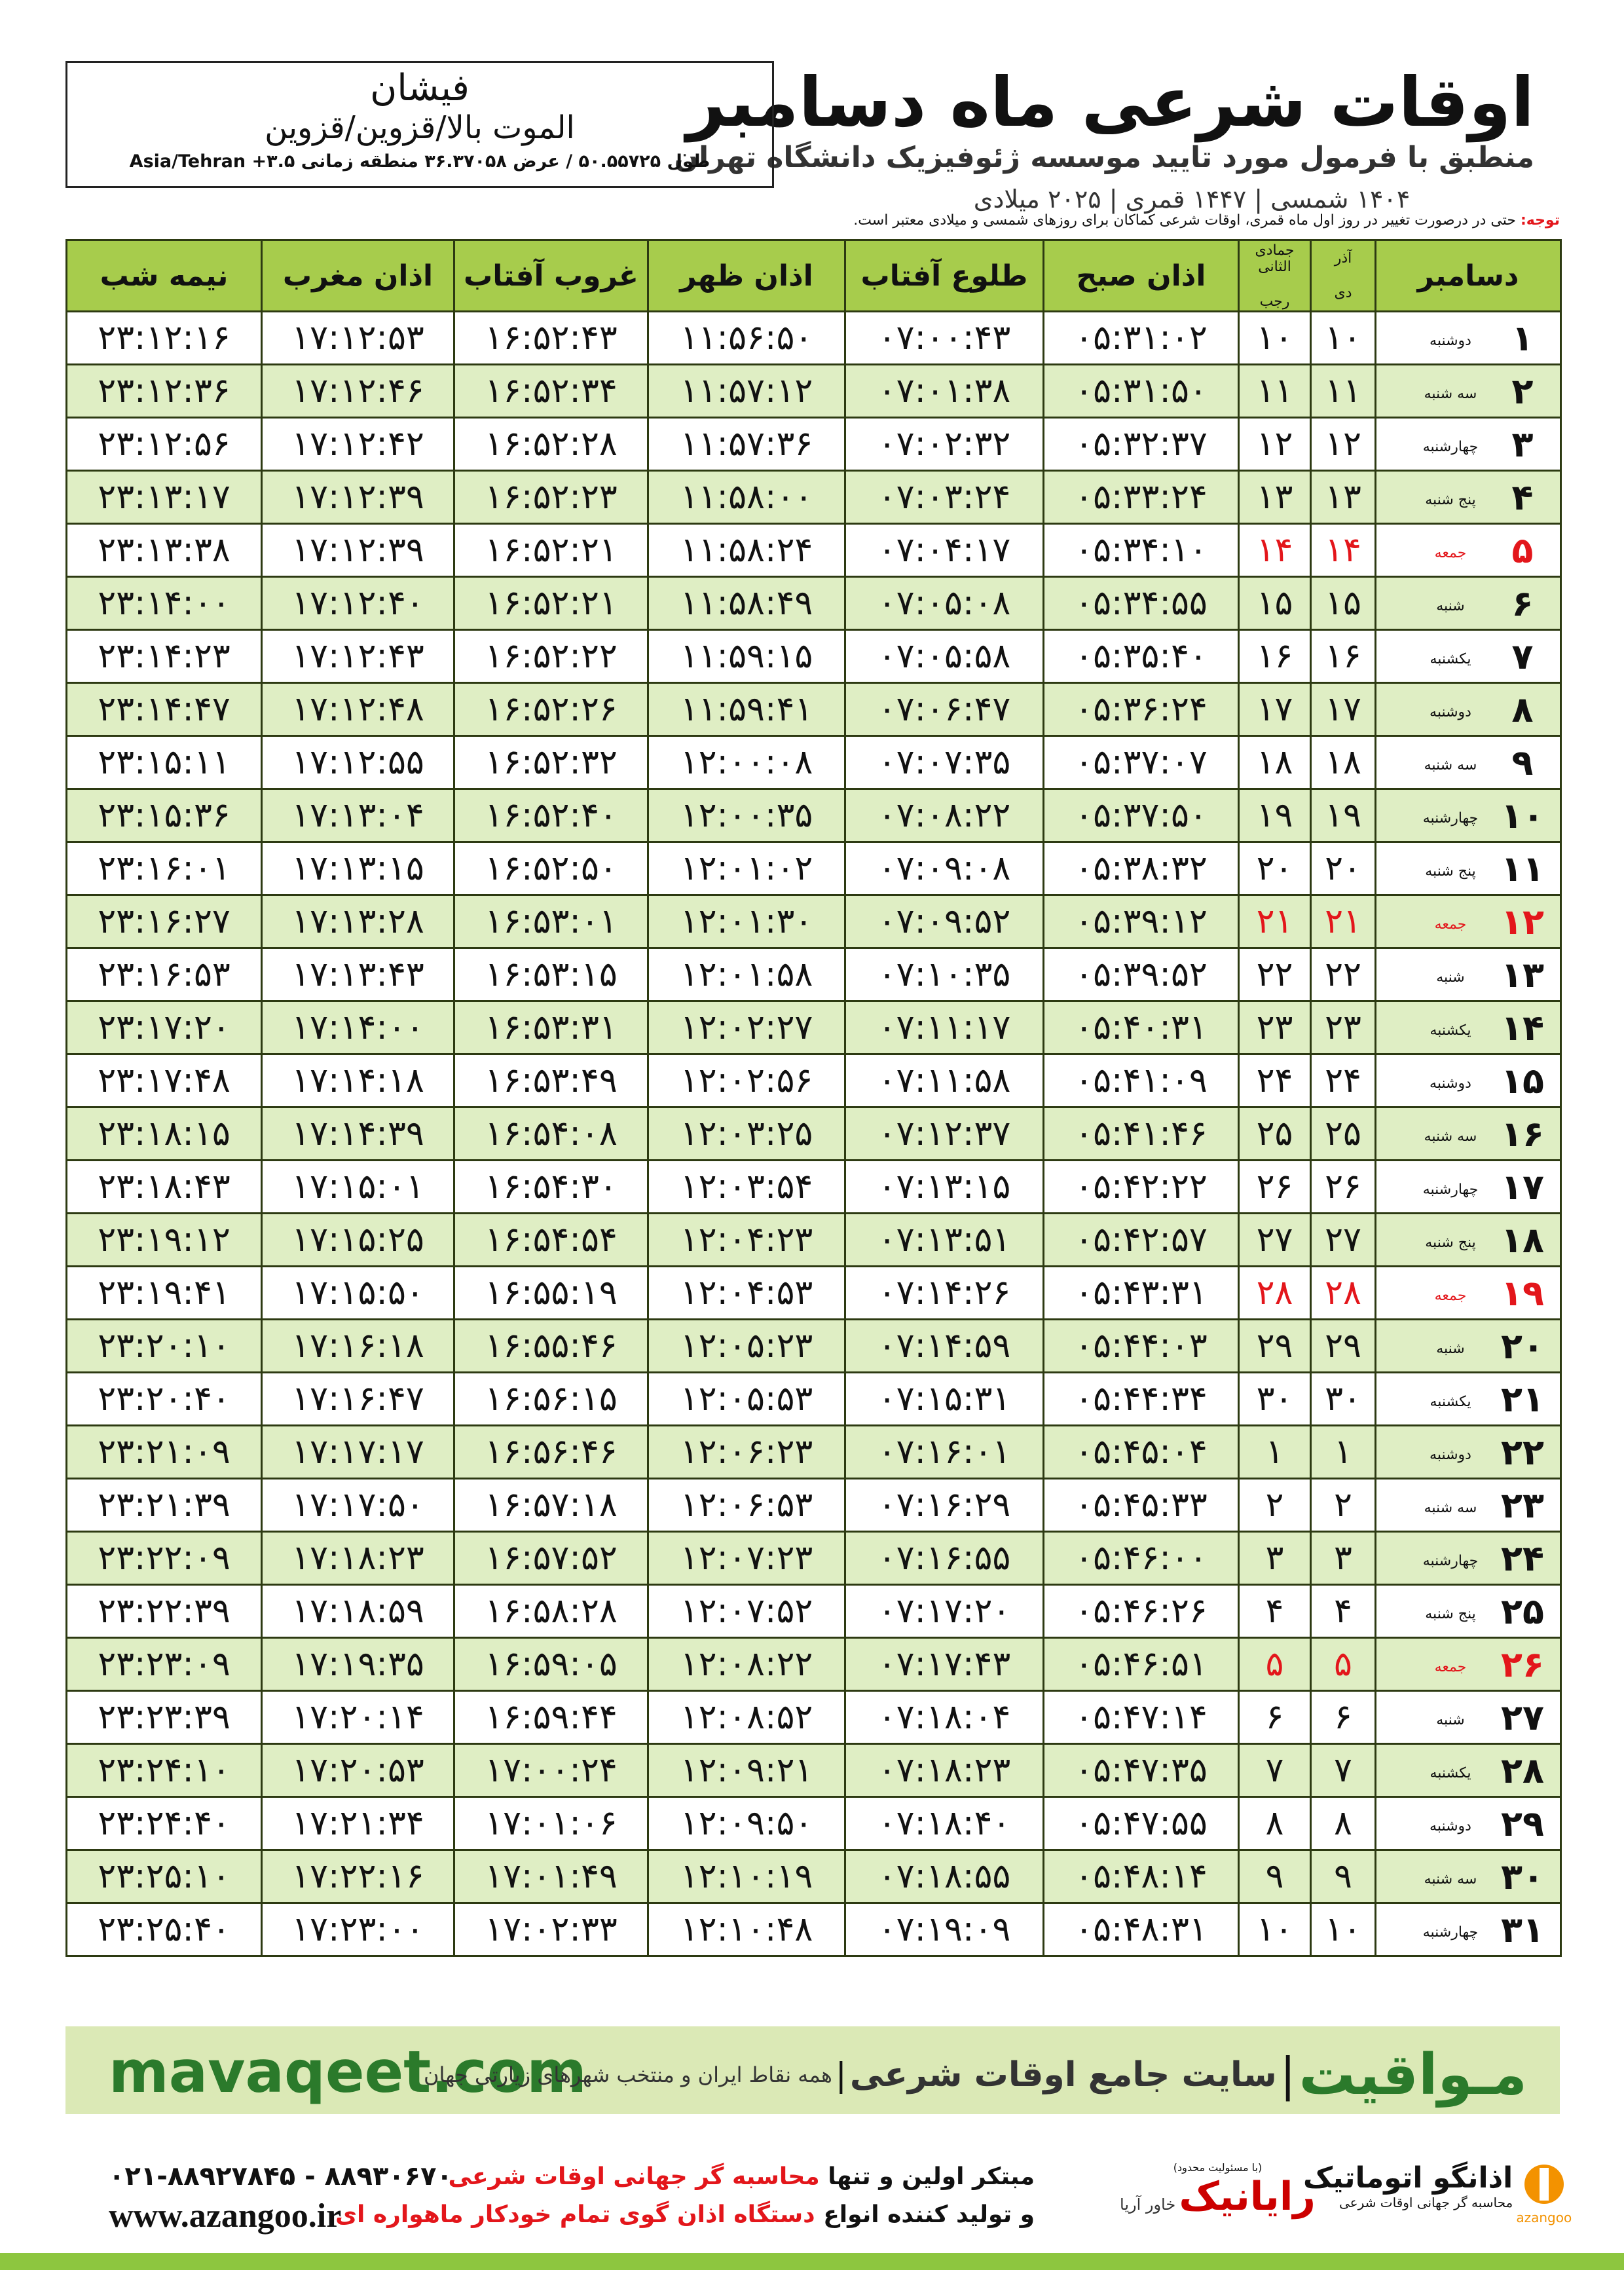  Describe the element at coordinates (1522, 550) in the screenshot. I see `day-number: ۵` at that location.